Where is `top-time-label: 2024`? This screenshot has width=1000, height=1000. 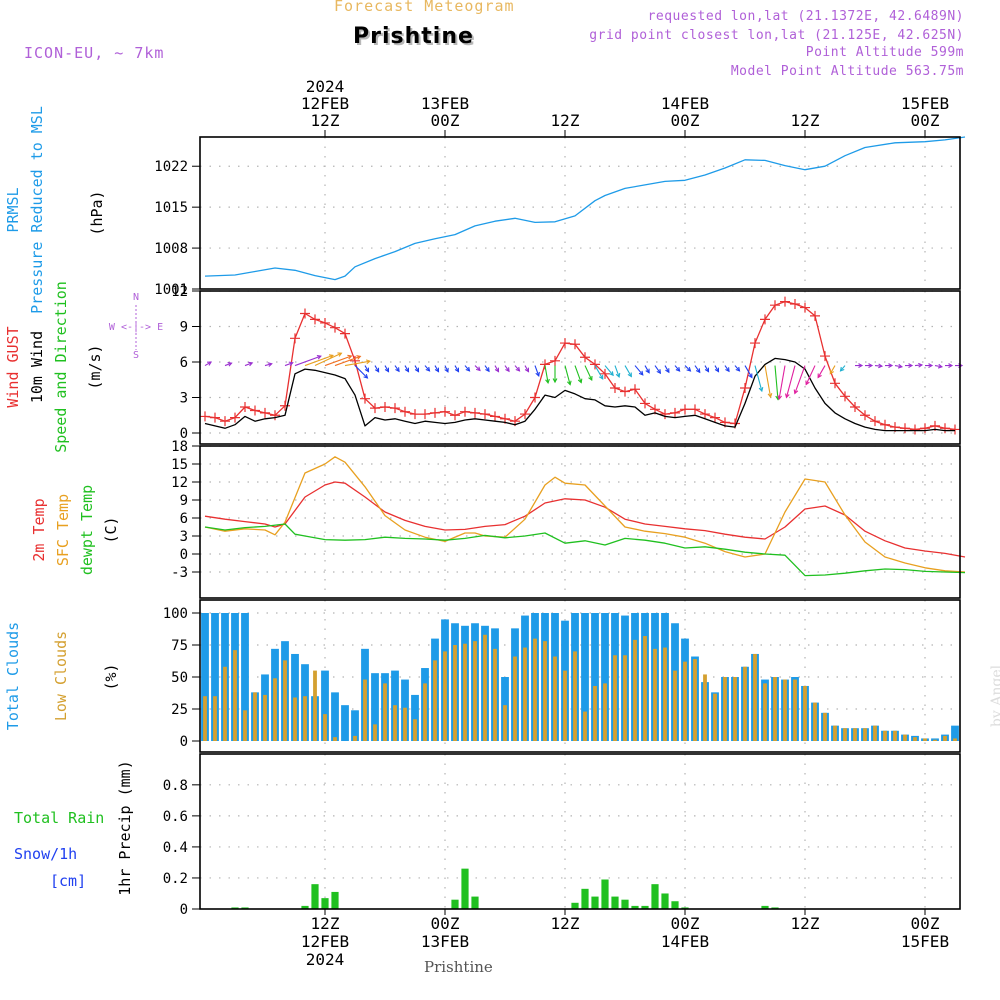 top-time-label: 2024 is located at coordinates (325, 86).